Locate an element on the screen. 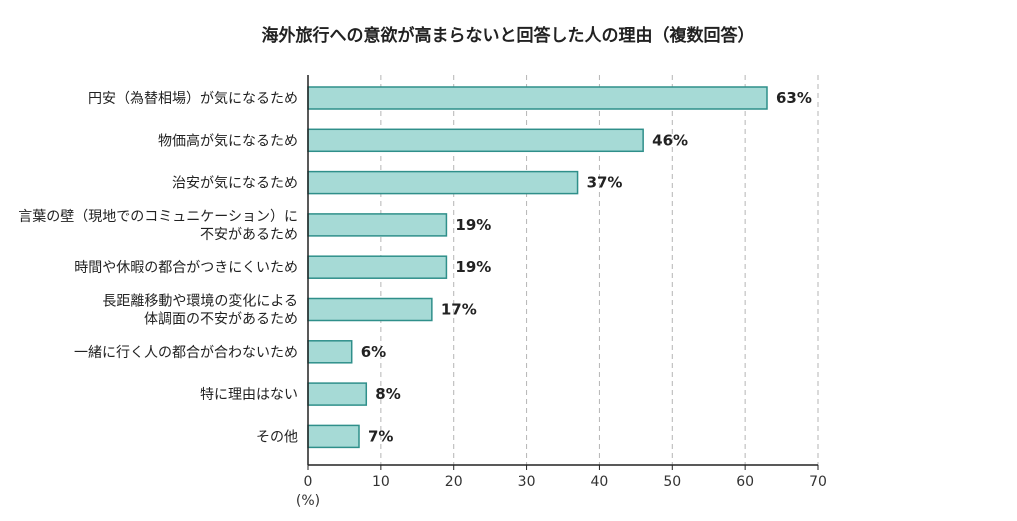  category-label: 体調面の不安があるため is located at coordinates (221, 320).